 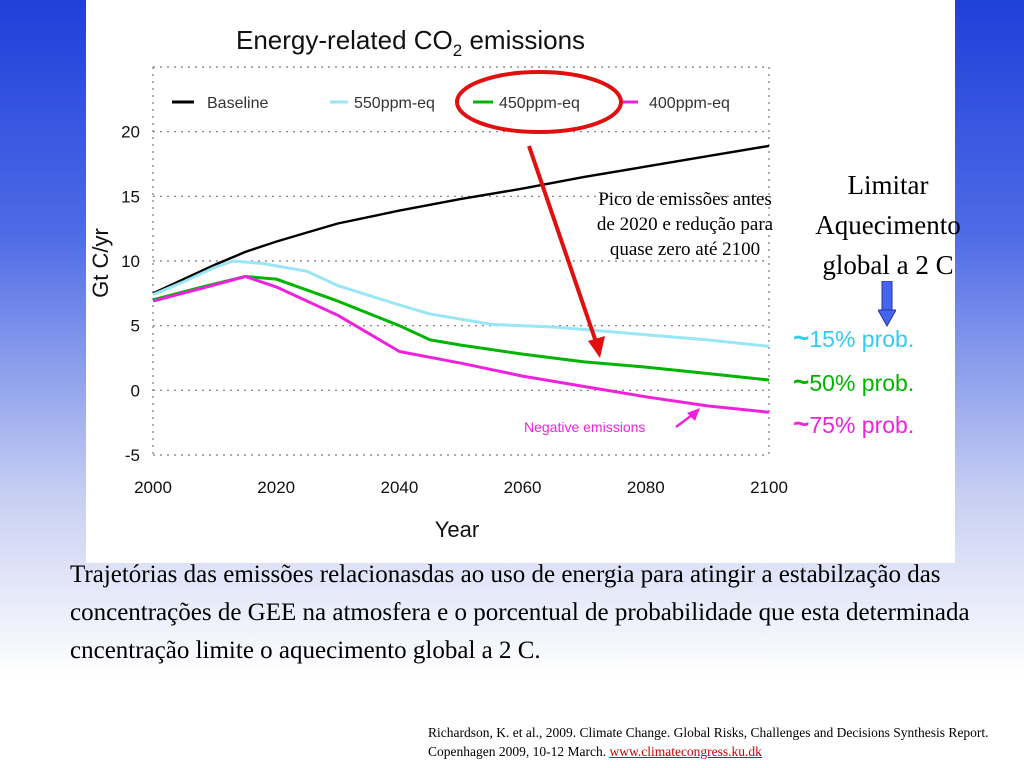 What do you see at coordinates (399, 487) in the screenshot?
I see `x-tick-label-2040: 2040` at bounding box center [399, 487].